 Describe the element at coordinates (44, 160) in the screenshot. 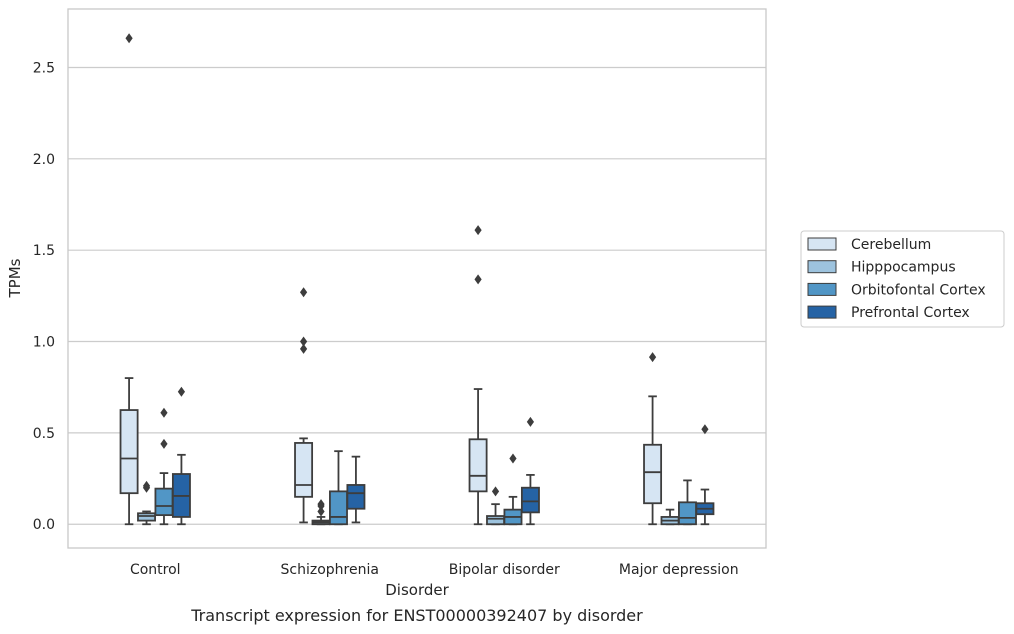

I see `y-tick-label: 2.0` at that location.